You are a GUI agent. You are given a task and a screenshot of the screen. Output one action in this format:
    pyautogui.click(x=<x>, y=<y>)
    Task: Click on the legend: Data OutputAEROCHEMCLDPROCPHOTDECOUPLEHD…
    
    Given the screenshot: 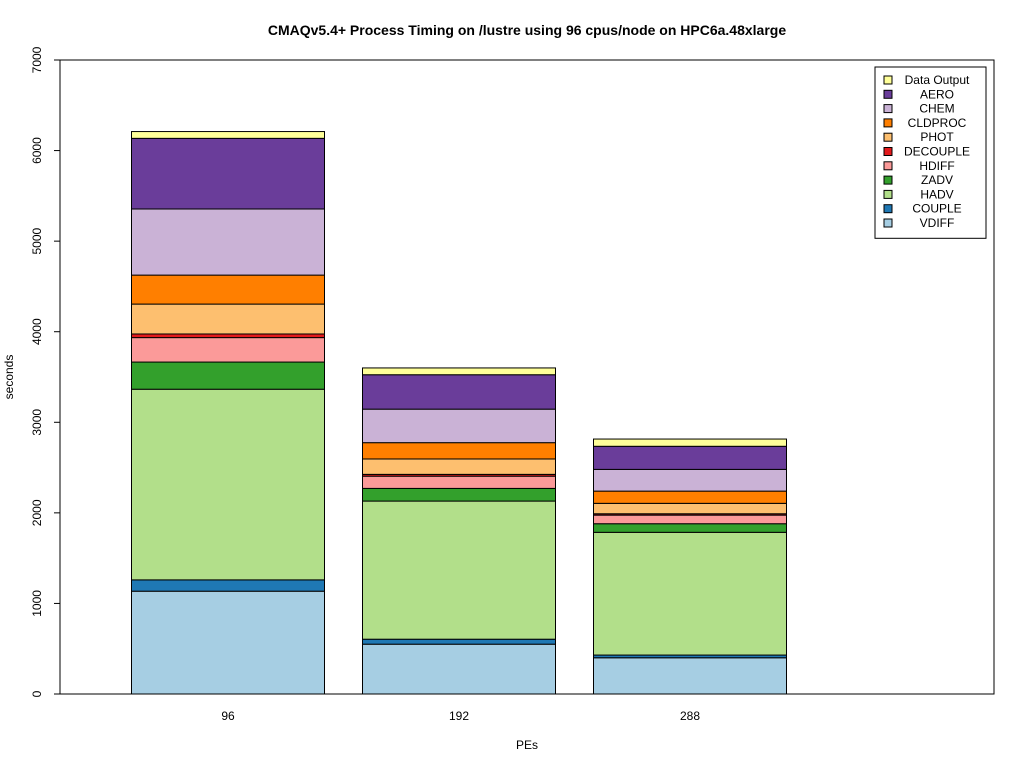 What is the action you would take?
    pyautogui.click(x=930, y=152)
    